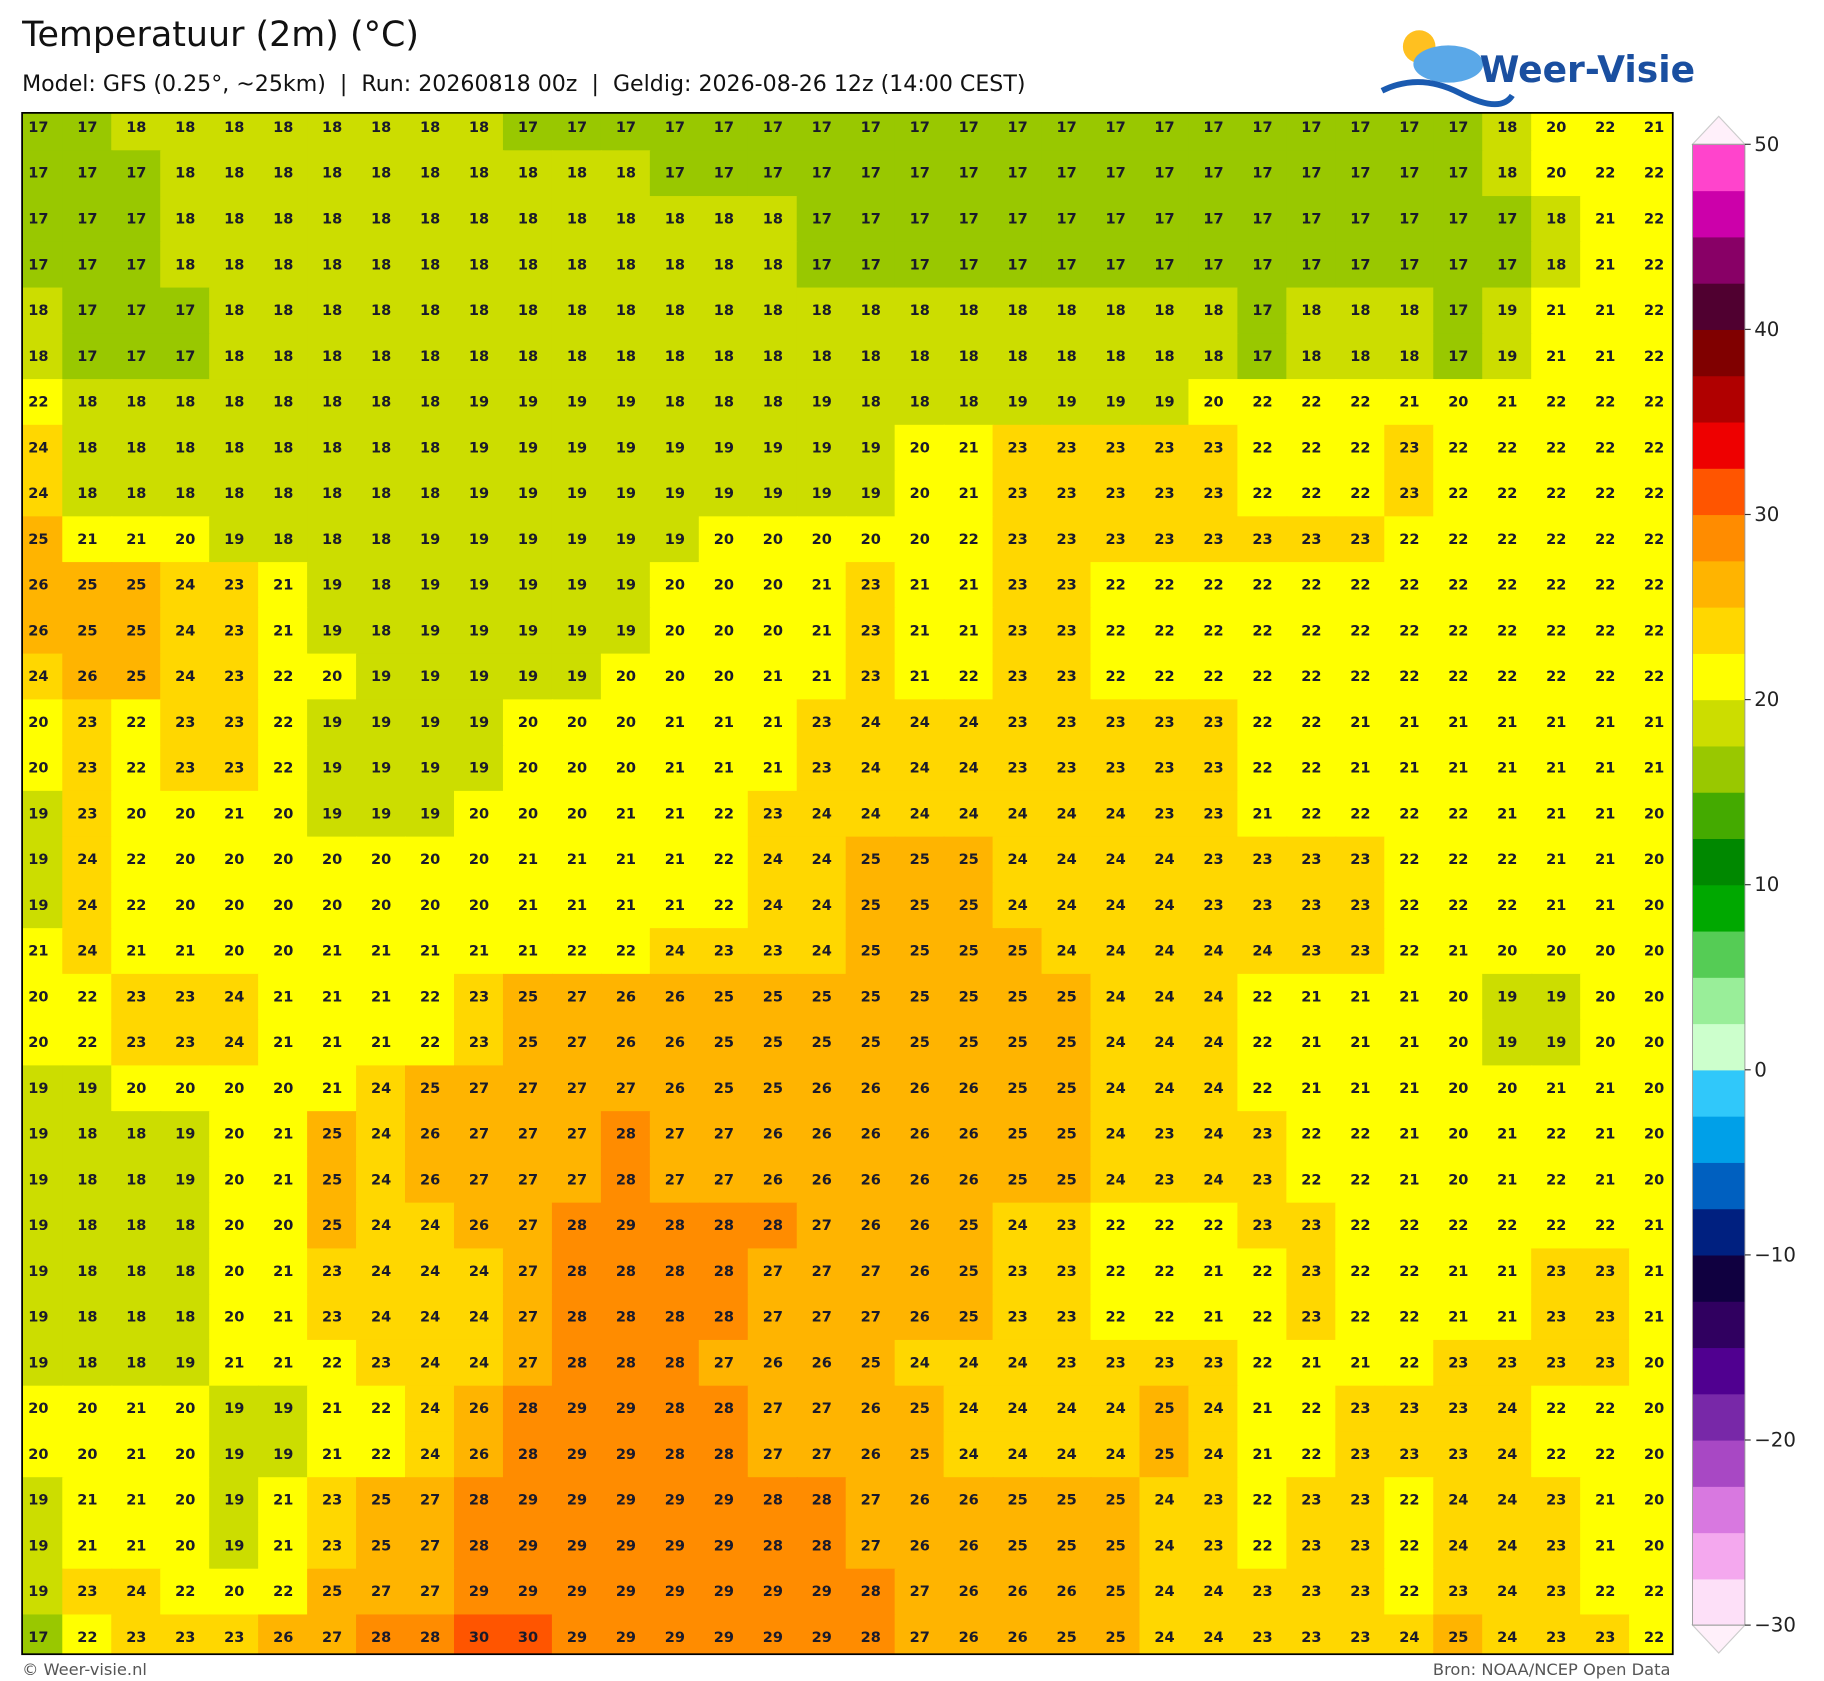  What do you see at coordinates (1066, 1546) in the screenshot?
I see `temp-label: 25` at bounding box center [1066, 1546].